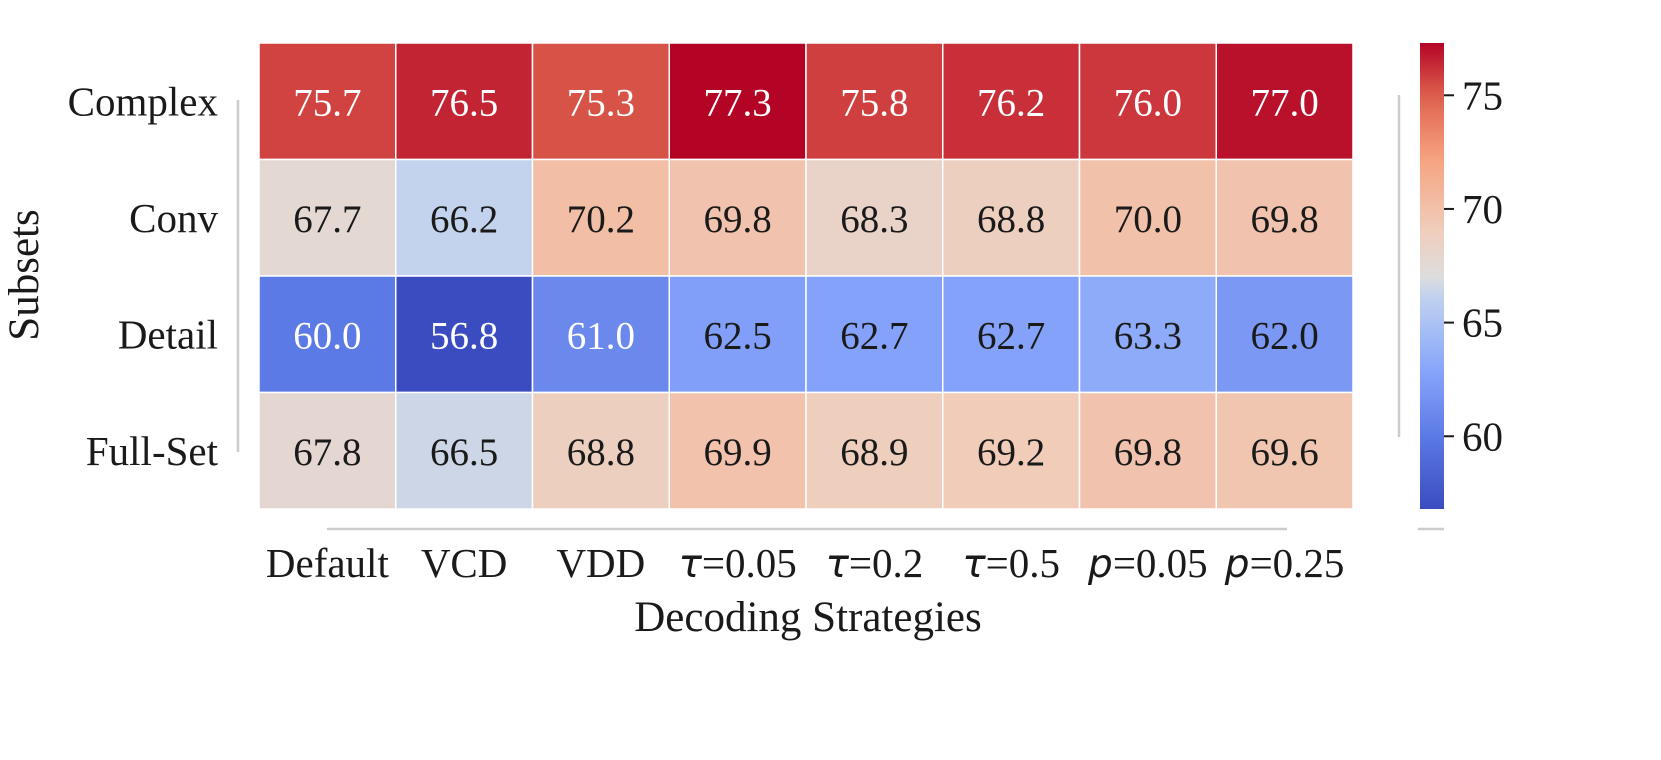 This screenshot has height=760, width=1661. Describe the element at coordinates (1482, 209) in the screenshot. I see `colorbar-tick-label: 70` at that location.